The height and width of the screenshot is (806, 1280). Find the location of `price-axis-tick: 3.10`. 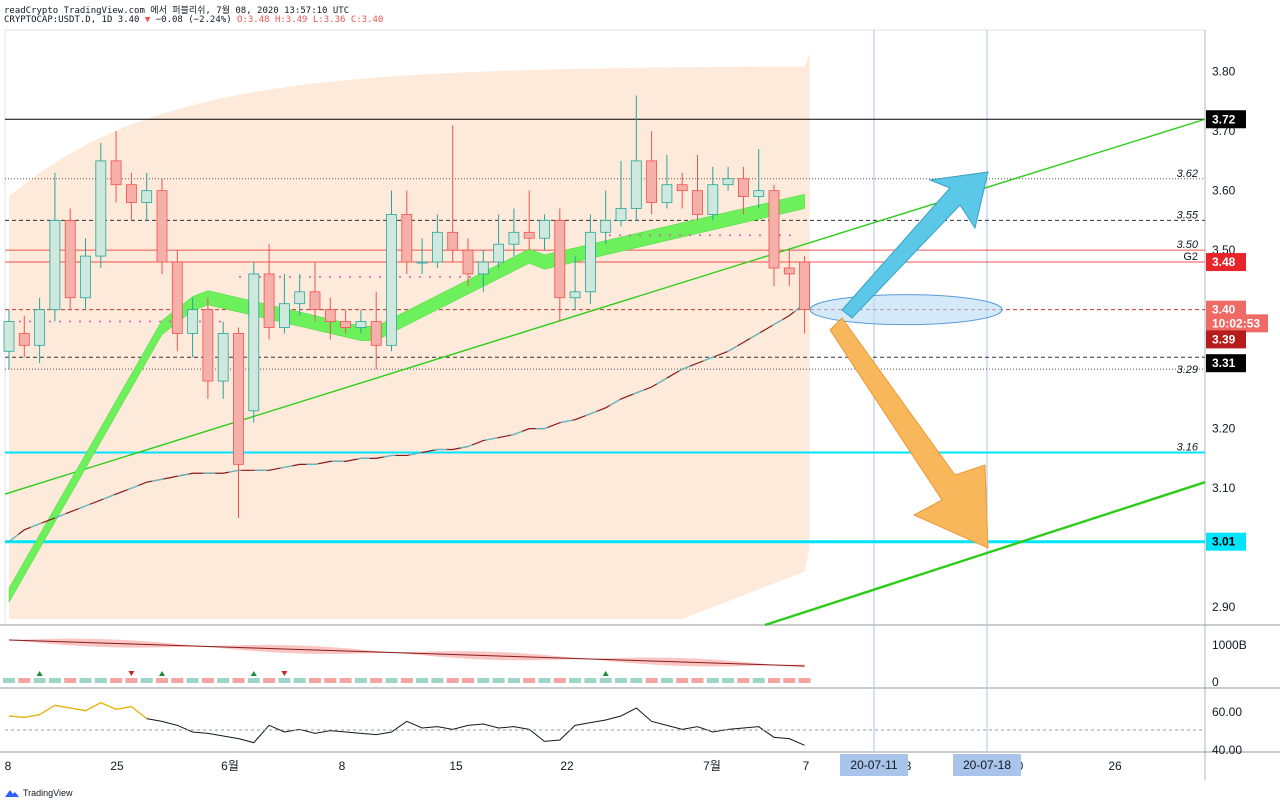

price-axis-tick: 3.10 is located at coordinates (1224, 488).